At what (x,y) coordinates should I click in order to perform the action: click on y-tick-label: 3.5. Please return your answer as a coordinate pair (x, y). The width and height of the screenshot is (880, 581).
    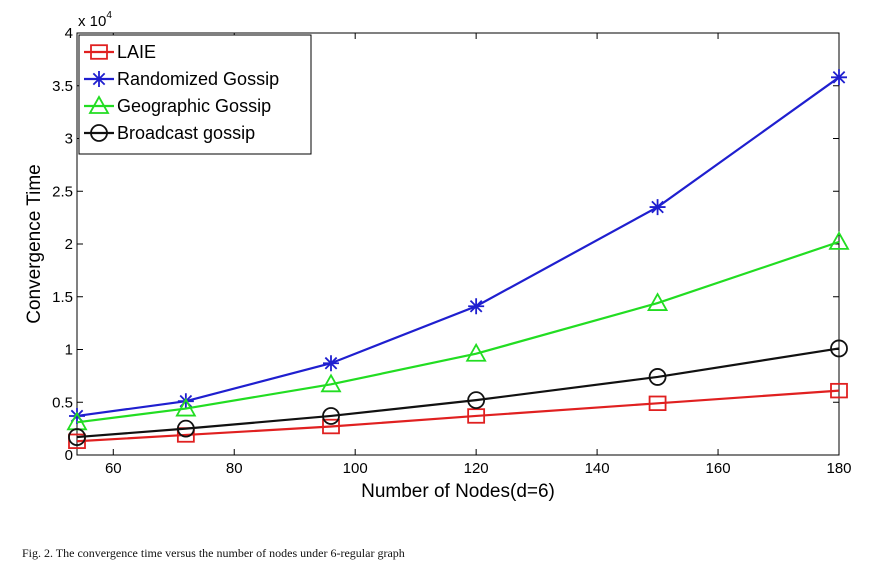
    Looking at the image, I should click on (62, 86).